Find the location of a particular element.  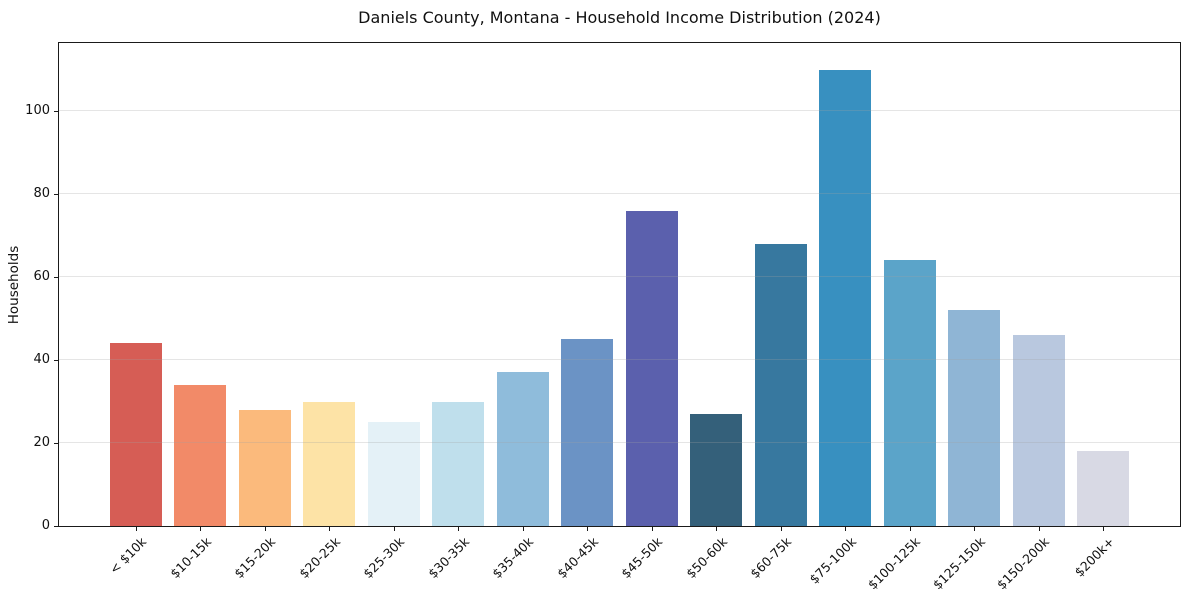

x-tick-label-$35-40k: $35-40k is located at coordinates (513, 558).